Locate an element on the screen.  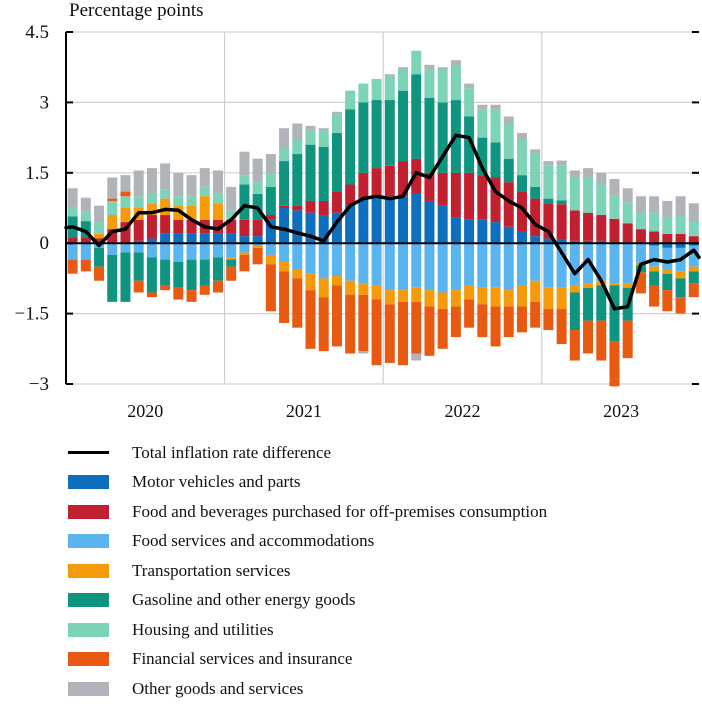
y-tick-label: 3 is located at coordinates (45, 102).